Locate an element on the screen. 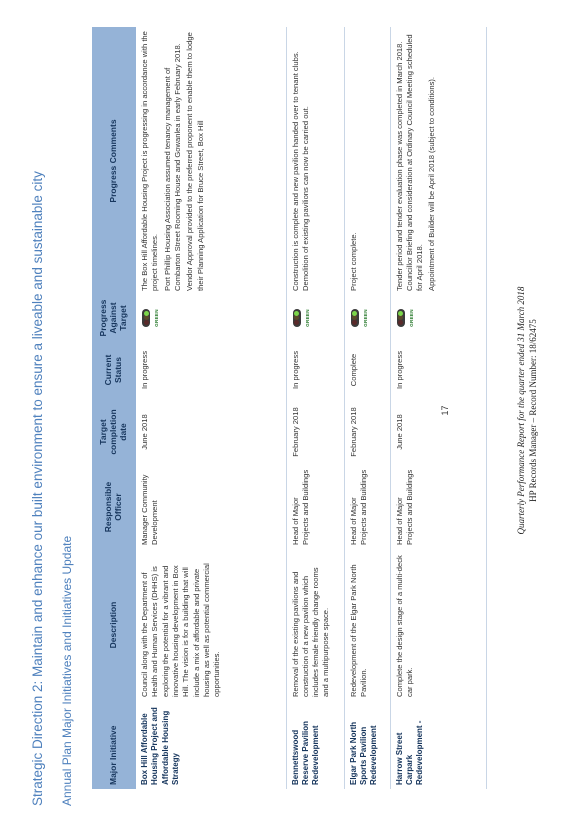 The width and height of the screenshot is (580, 821). initiative-cell: Harrow Street Carpark Redevelopment - is located at coordinates (438, 745).